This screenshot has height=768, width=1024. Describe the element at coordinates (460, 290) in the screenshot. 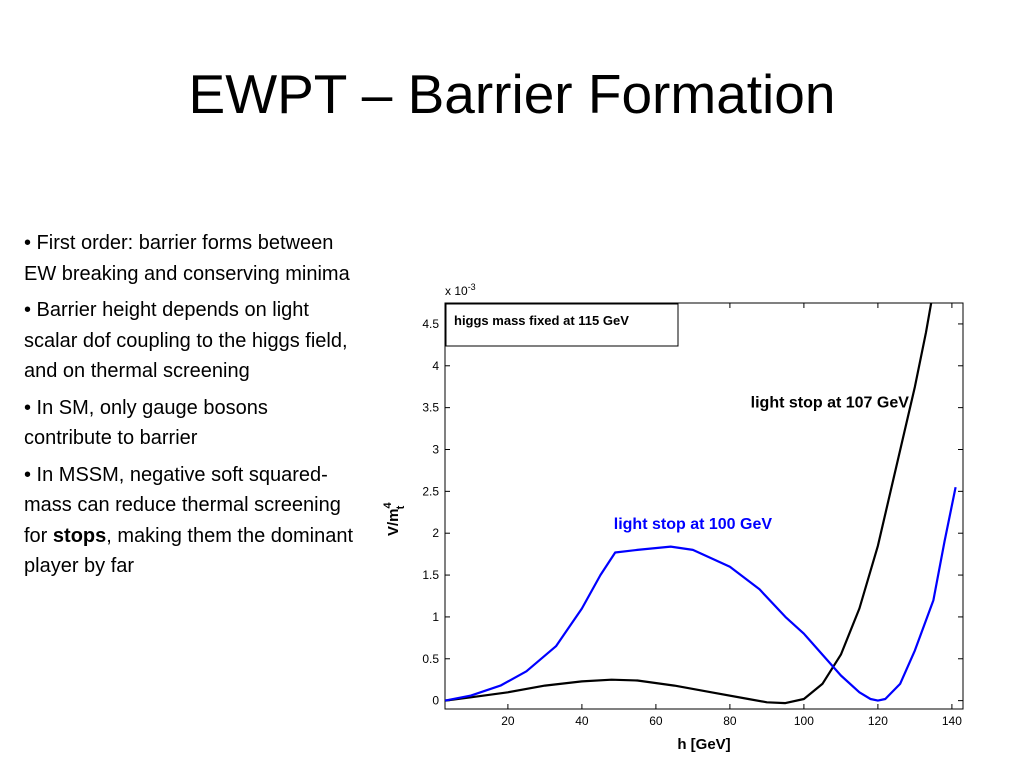

I see `y-multiplier-label: x 10-3` at that location.